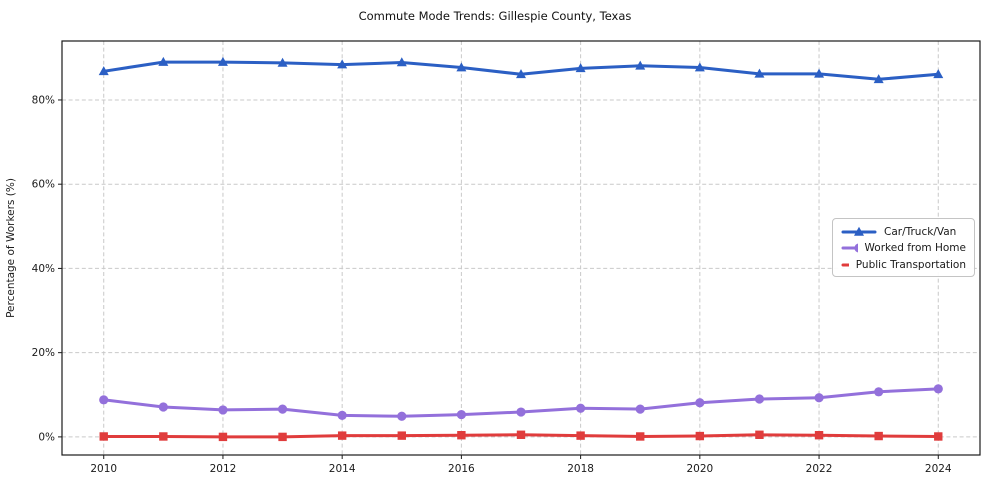 The height and width of the screenshot is (490, 990). I want to click on y-tick-label: 80%, so click(43, 100).